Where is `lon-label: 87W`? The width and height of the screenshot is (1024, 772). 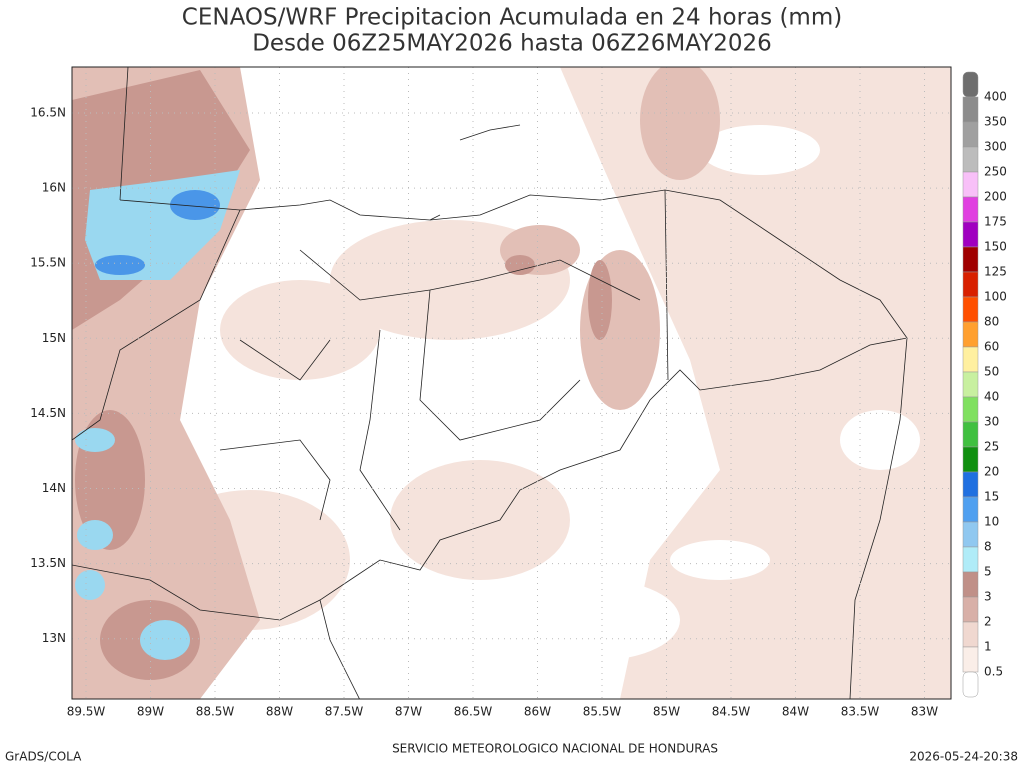 lon-label: 87W is located at coordinates (408, 712).